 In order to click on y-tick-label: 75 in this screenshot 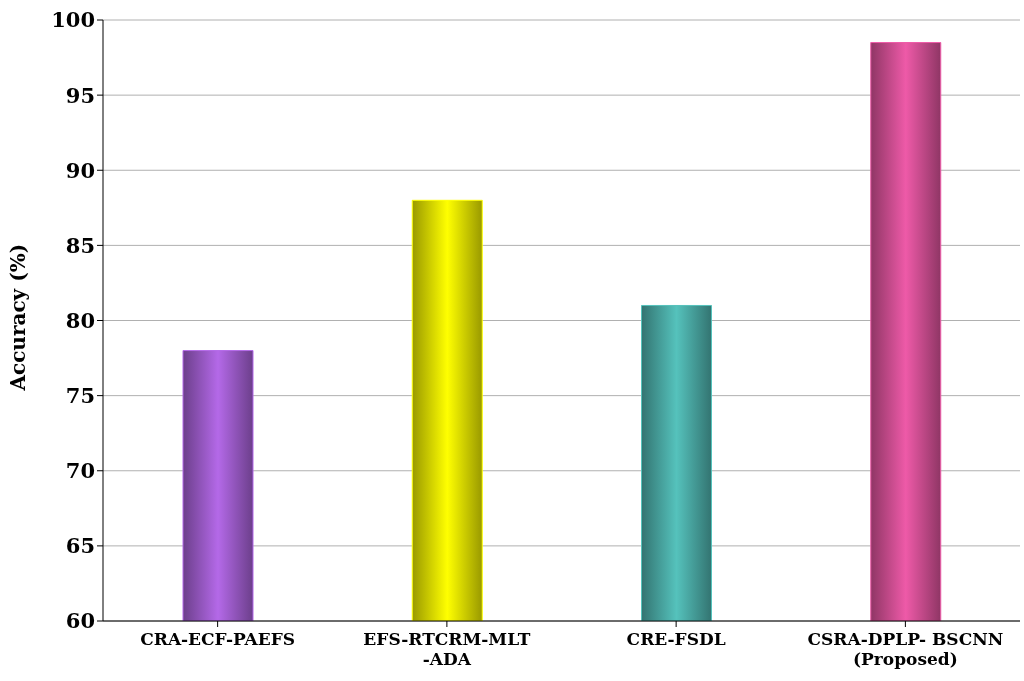, I will do `click(80, 396)`.